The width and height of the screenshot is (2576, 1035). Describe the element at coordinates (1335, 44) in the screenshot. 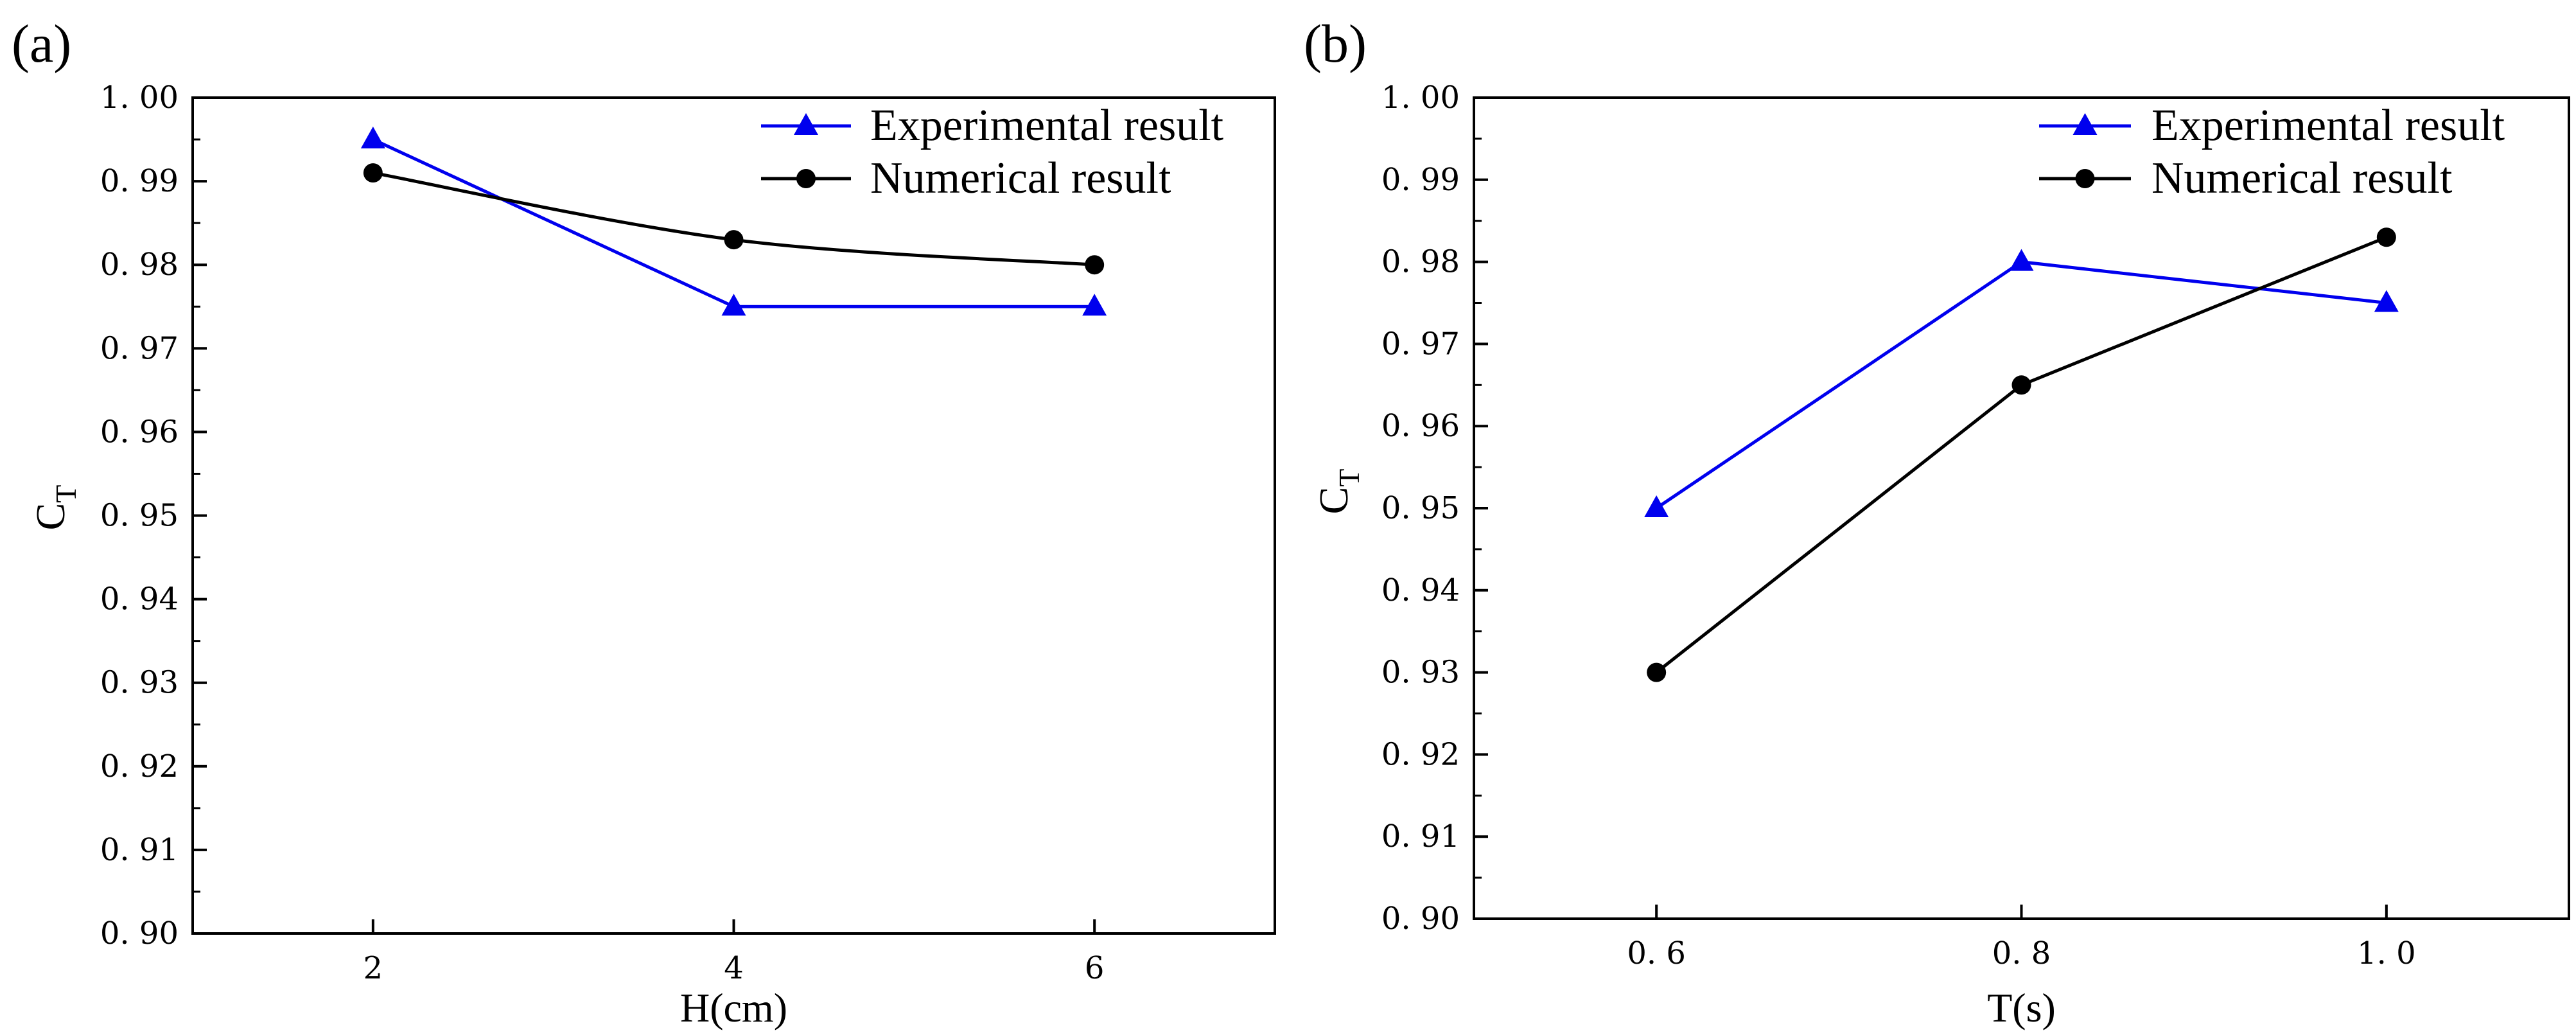

I see `panel-label: (b)` at that location.